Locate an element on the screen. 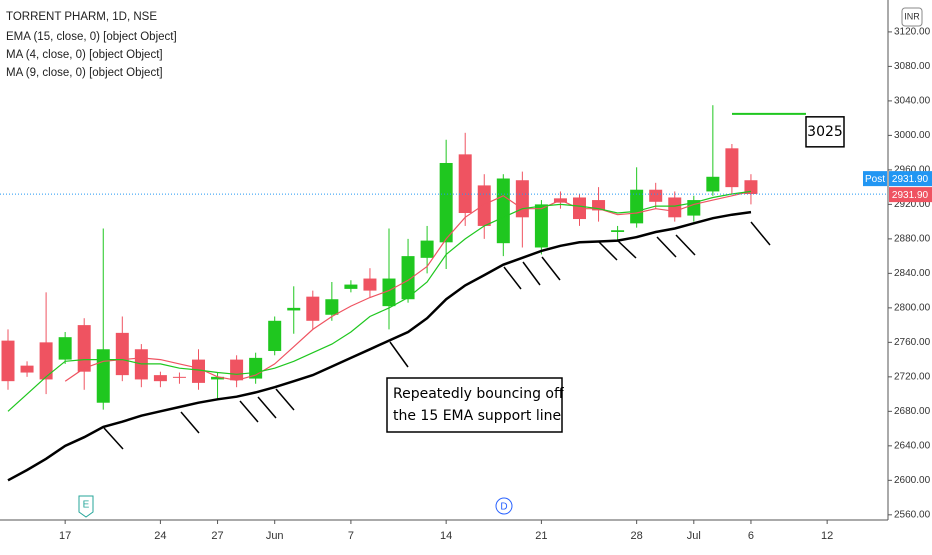  legend-entry: MA (4, close, 0) [object Object] is located at coordinates (84, 55).